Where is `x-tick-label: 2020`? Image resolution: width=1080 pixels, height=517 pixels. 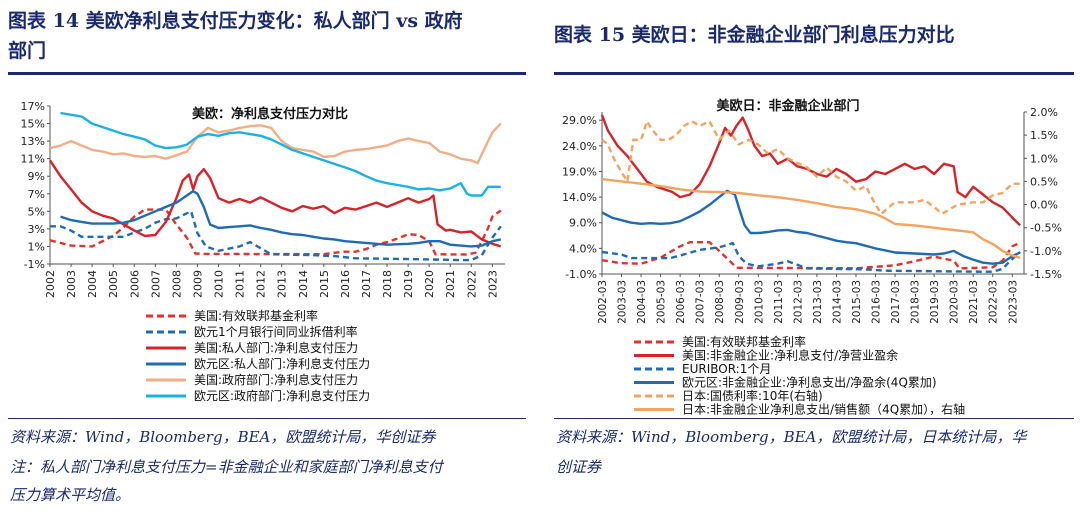 x-tick-label: 2020 is located at coordinates (429, 284).